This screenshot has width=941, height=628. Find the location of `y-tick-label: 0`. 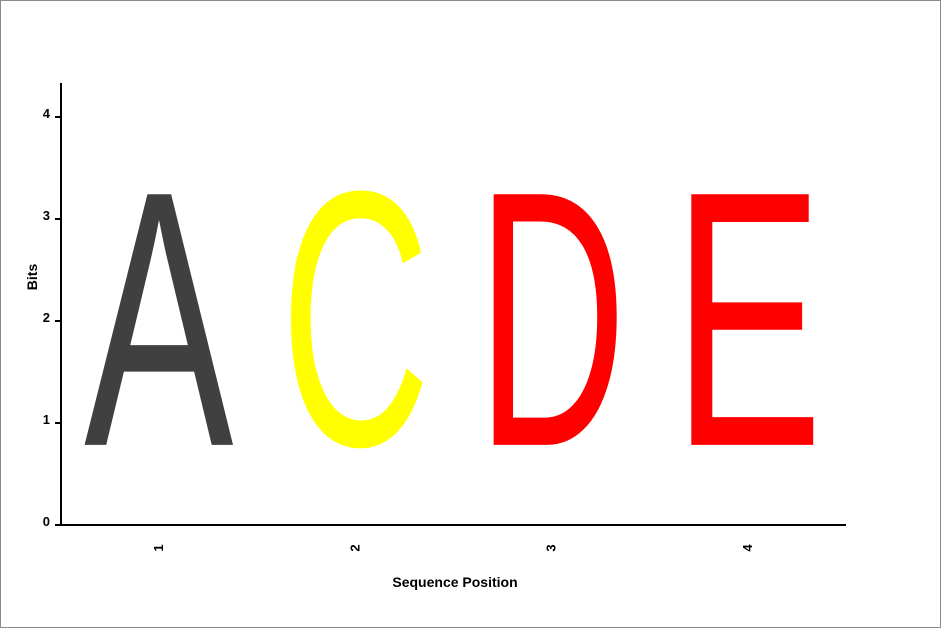

y-tick-label: 0 is located at coordinates (46, 521).